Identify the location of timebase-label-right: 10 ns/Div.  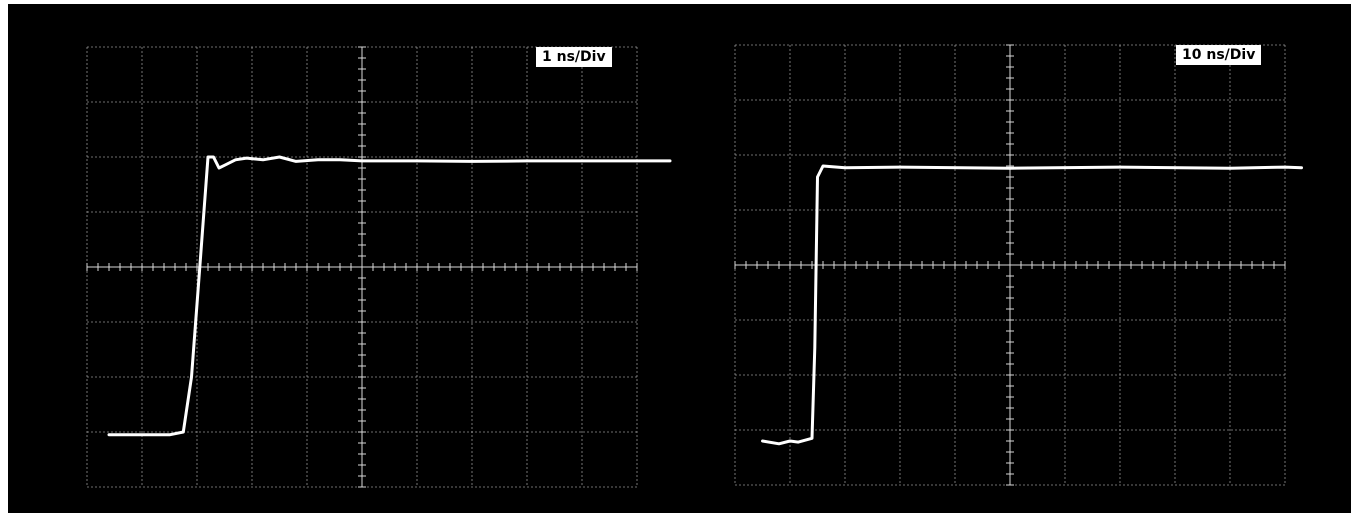
(1219, 55).